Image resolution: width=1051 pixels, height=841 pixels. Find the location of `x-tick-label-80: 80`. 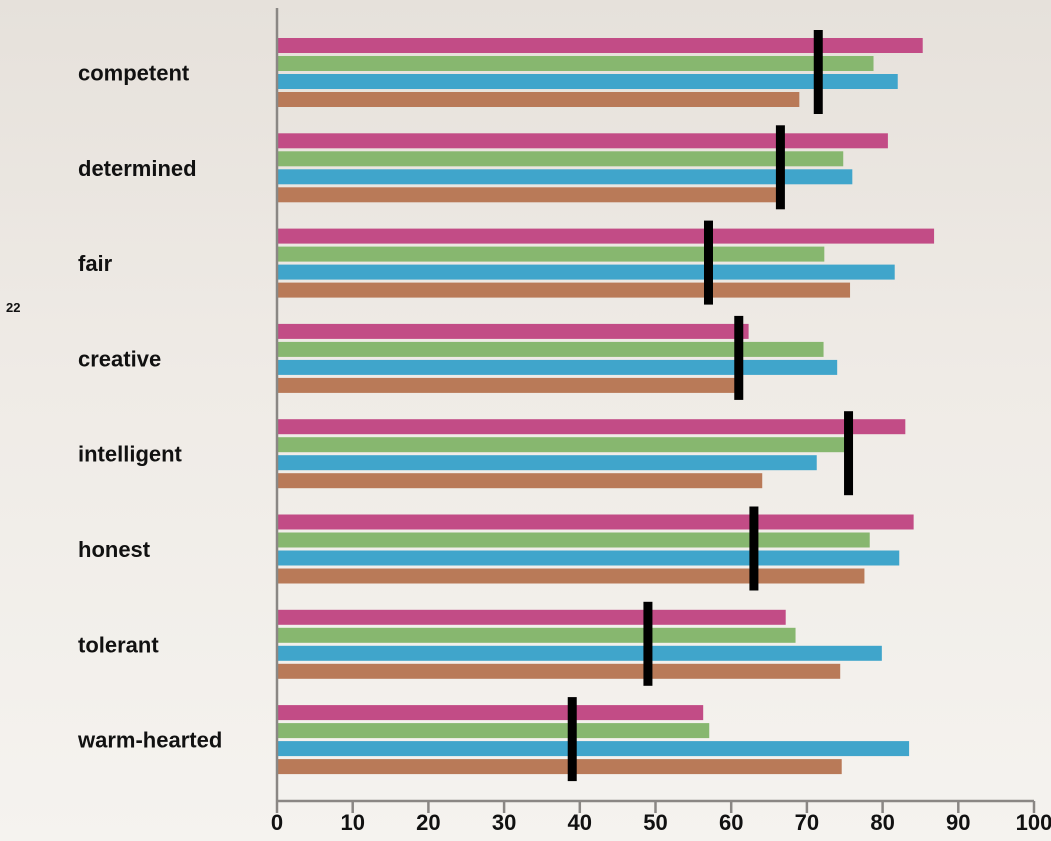

x-tick-label-80: 80 is located at coordinates (882, 822).